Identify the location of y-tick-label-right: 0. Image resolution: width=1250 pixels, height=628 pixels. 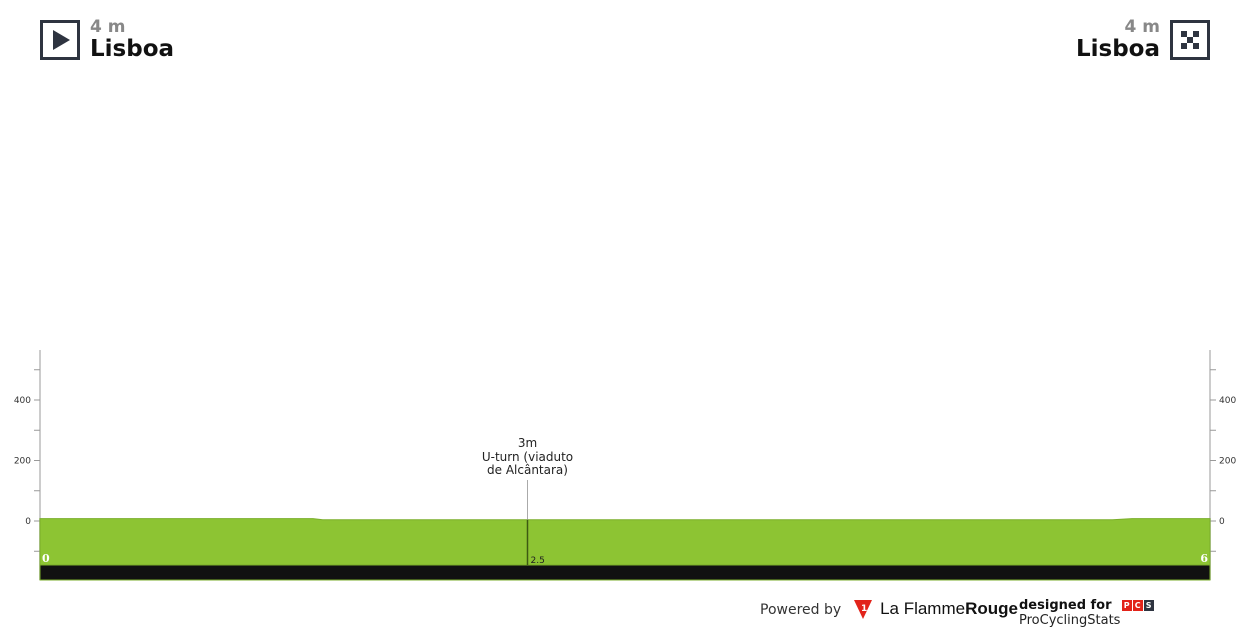
(1222, 522).